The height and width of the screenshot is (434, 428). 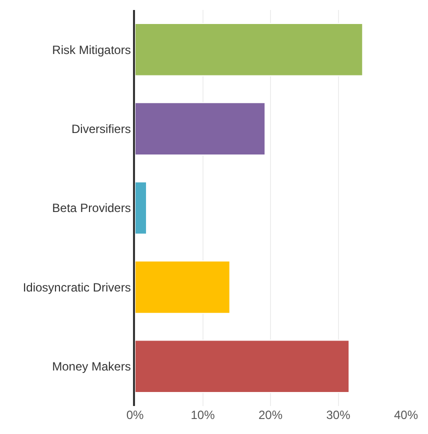 I want to click on x-tick-label: 0%, so click(x=135, y=415).